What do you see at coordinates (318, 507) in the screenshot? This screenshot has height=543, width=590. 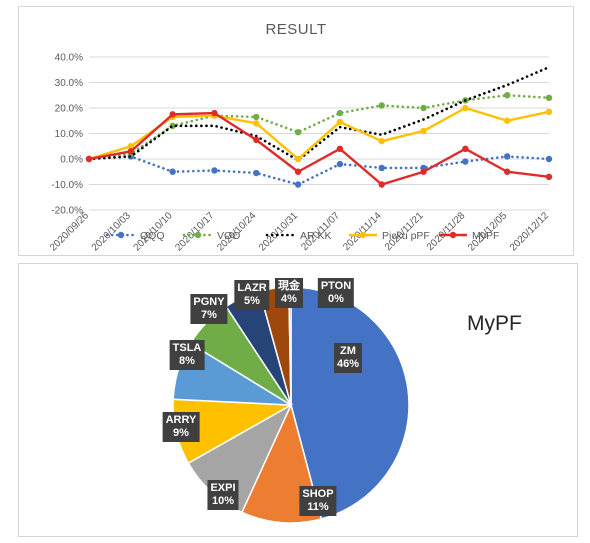 I see `pie-label-percent: 11%` at bounding box center [318, 507].